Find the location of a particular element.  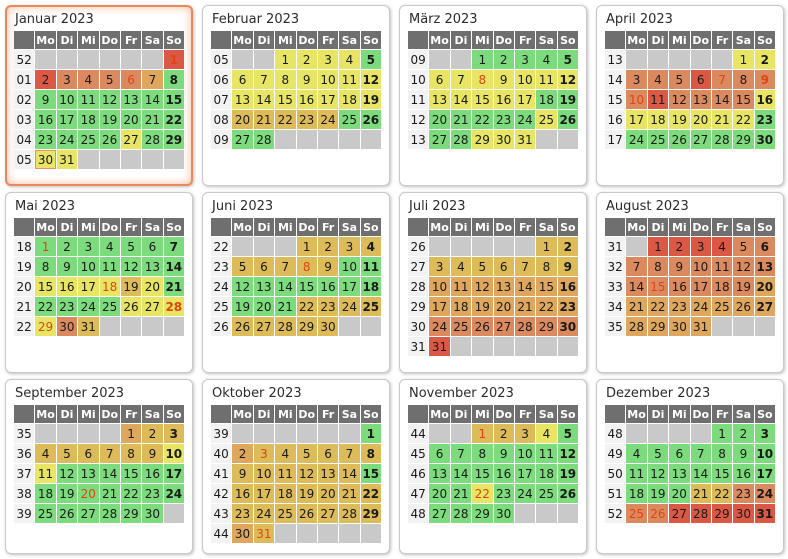

day-cell: 27 is located at coordinates (152, 306).